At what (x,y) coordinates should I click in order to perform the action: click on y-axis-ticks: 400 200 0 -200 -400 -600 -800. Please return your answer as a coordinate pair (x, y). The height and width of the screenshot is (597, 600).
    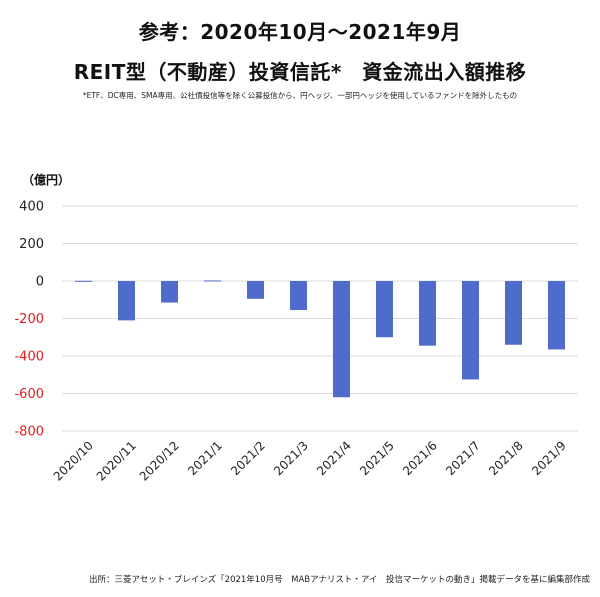
    Looking at the image, I should click on (29, 320).